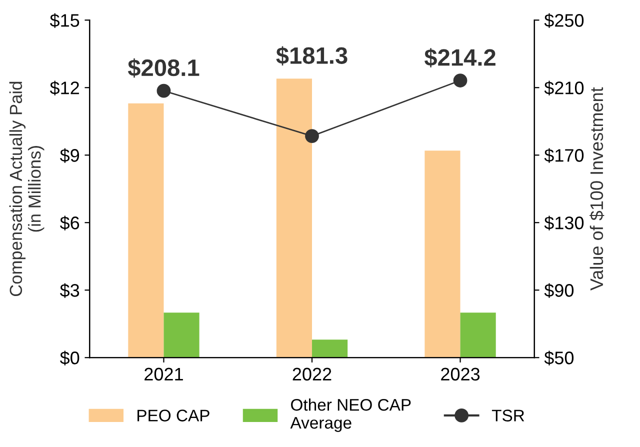  Describe the element at coordinates (174, 416) in the screenshot. I see `legend-label: PEO CAP` at that location.